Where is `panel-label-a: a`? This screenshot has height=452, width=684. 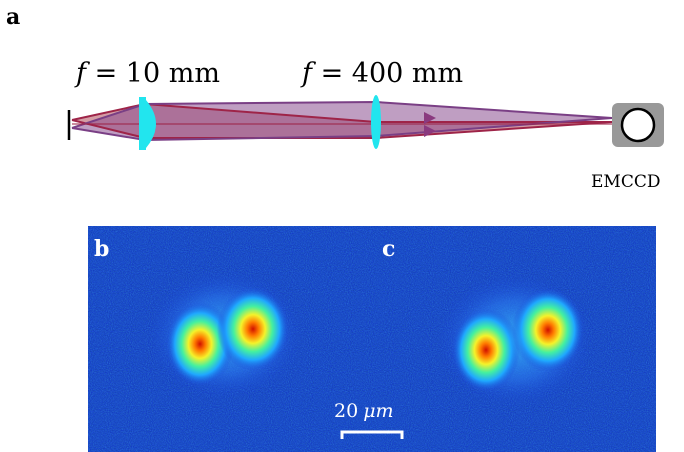
panel-label-a: a is located at coordinates (13, 17).